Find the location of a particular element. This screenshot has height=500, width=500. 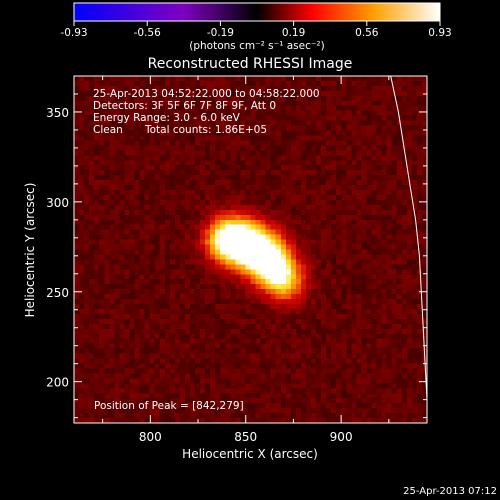

colorbar-units: (photons cm⁻² s⁻¹ asec⁻²) is located at coordinates (256, 46).